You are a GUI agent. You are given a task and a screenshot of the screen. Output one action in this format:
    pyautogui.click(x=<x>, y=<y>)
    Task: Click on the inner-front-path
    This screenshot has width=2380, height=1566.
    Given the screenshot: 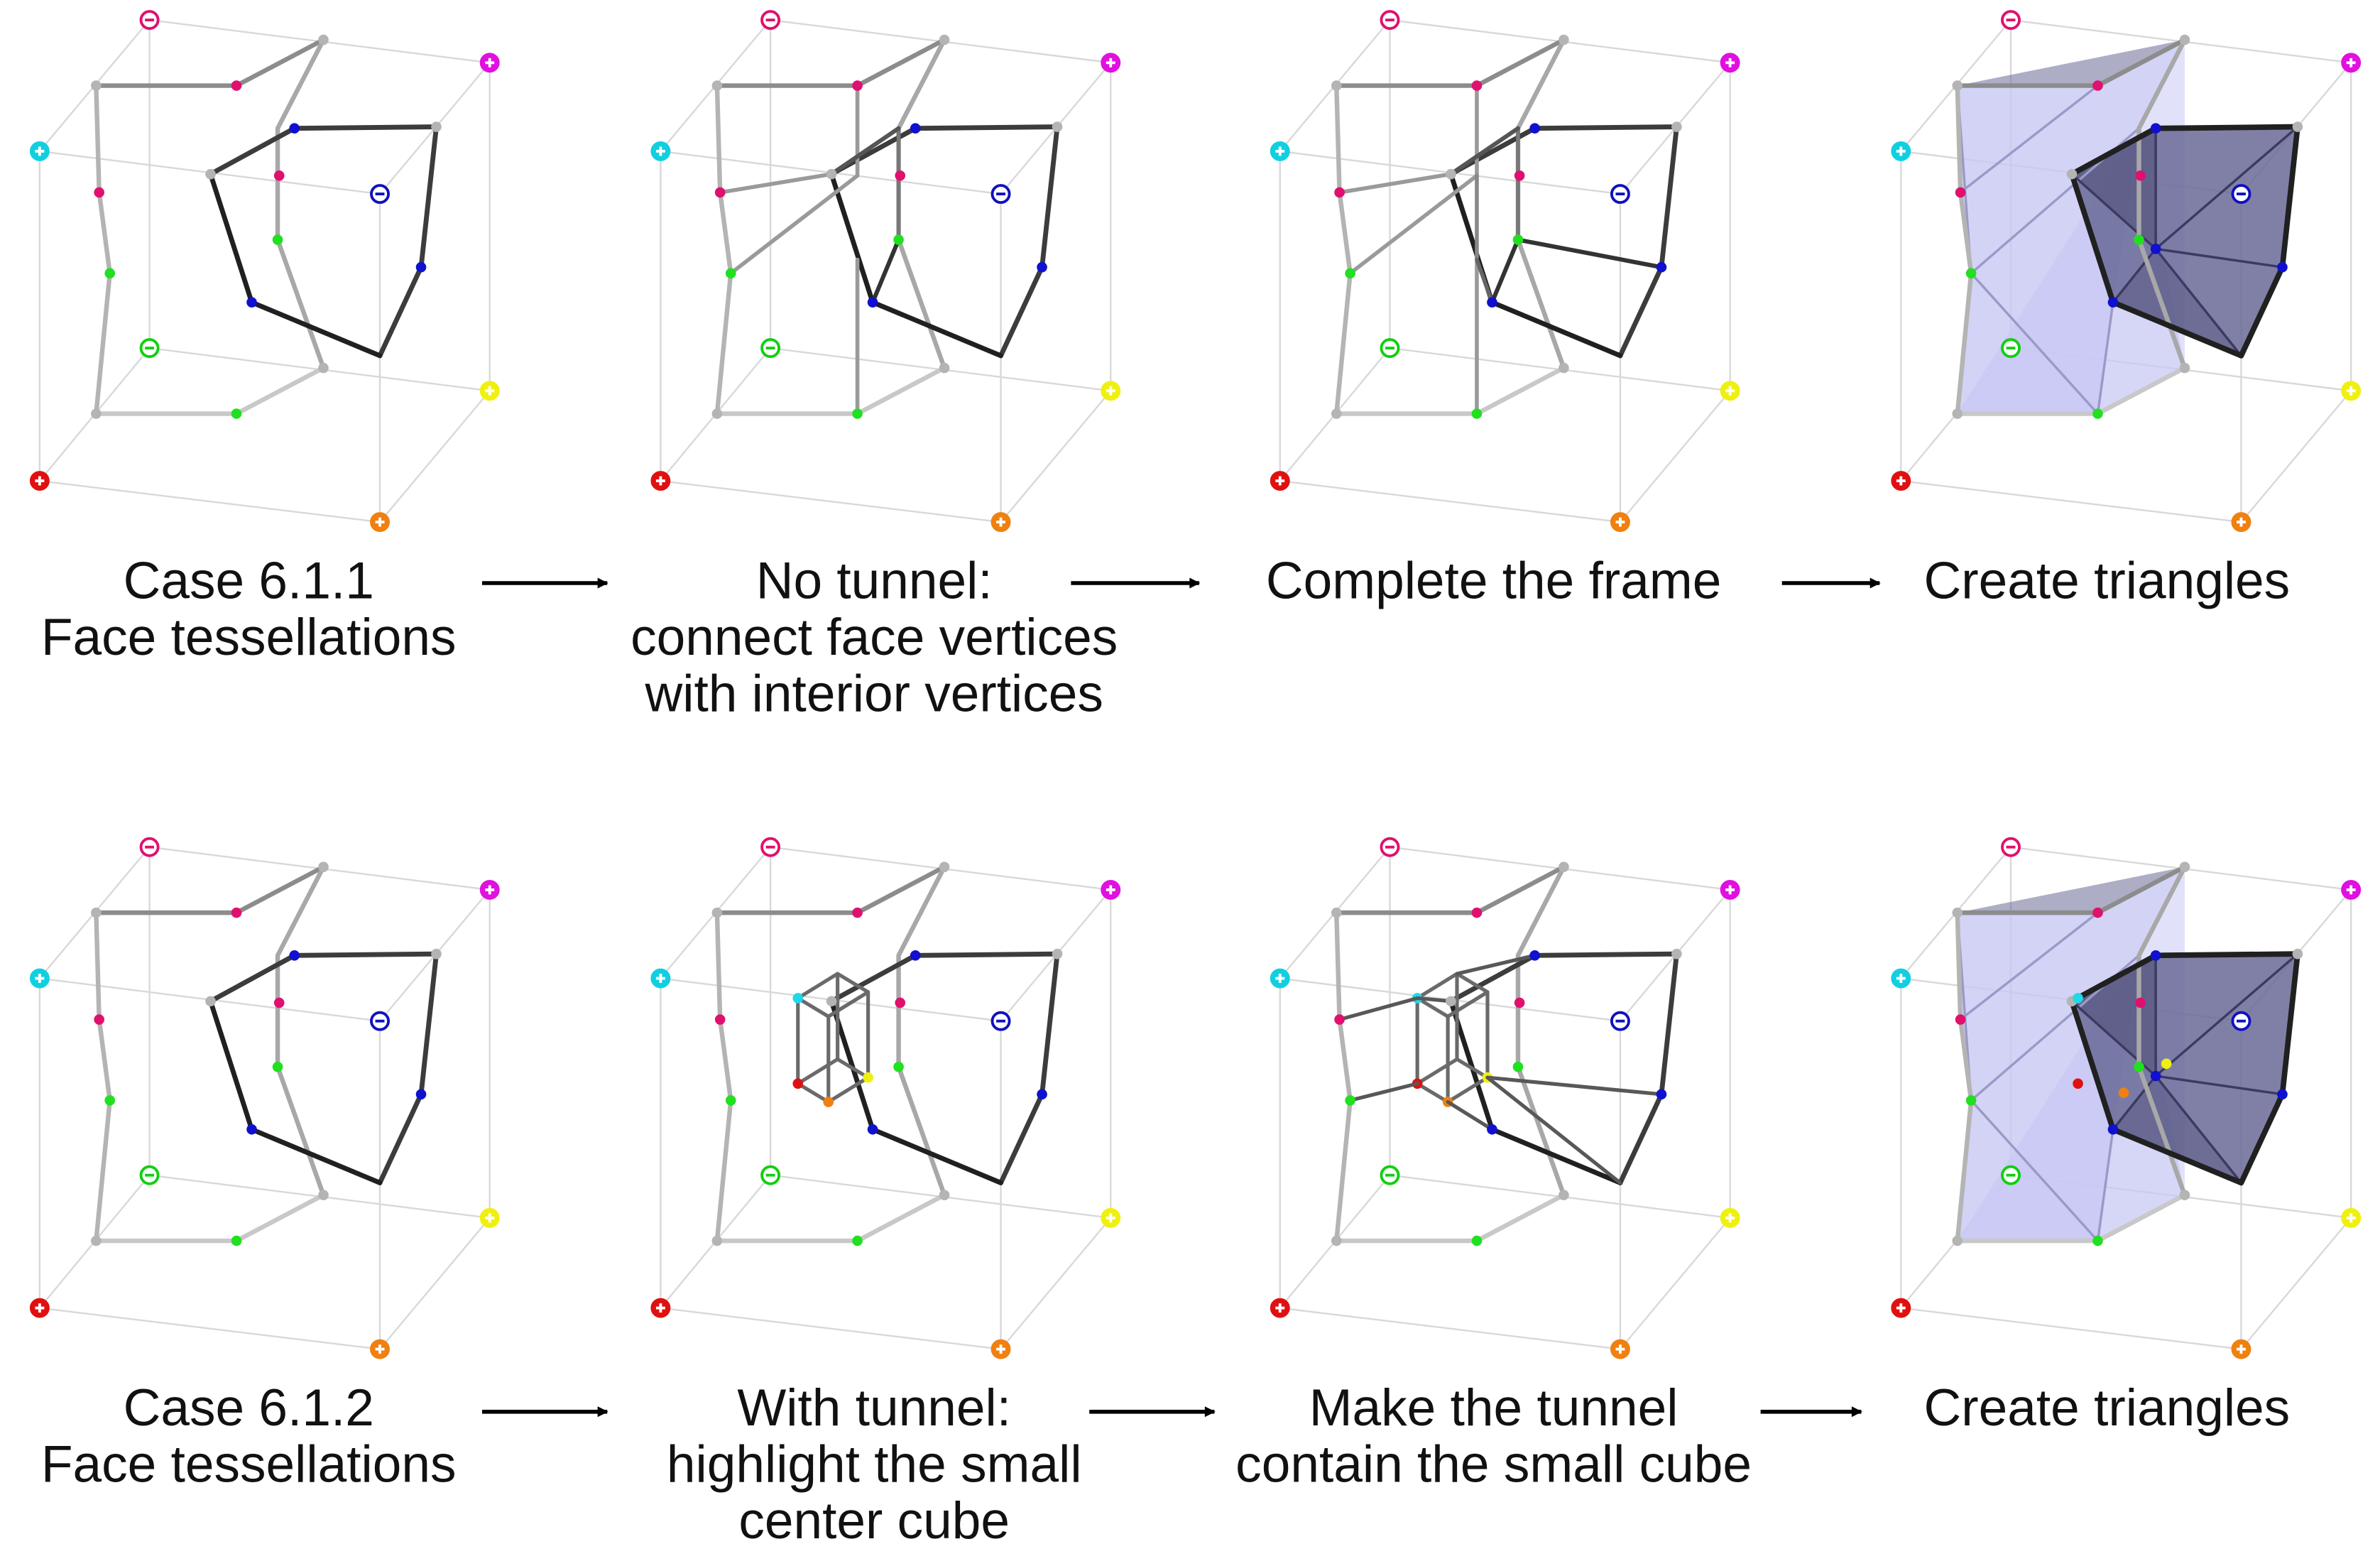 What is the action you would take?
    pyautogui.click(x=324, y=1068)
    